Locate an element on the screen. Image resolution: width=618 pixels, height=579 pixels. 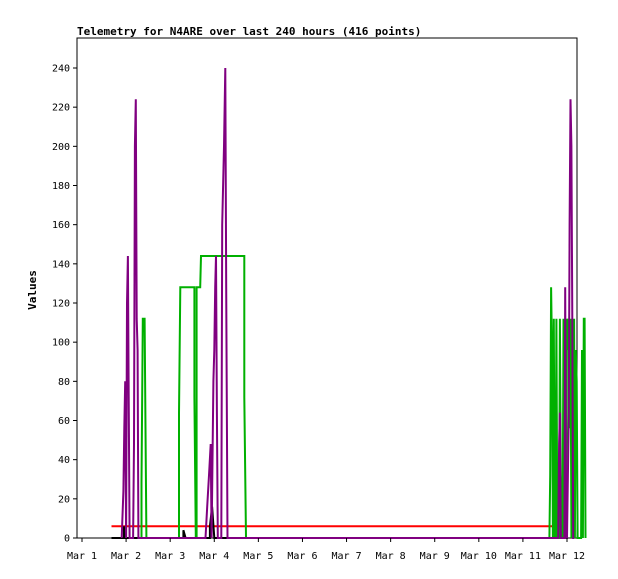
x-tick-label: Mar 7 is located at coordinates (346, 556).